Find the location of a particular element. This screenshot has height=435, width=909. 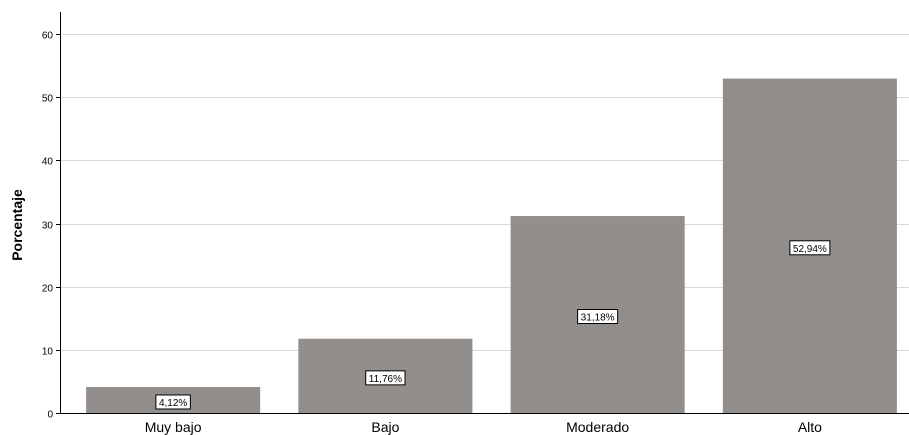

y-axis-title: Porcentaje is located at coordinates (17, 225).